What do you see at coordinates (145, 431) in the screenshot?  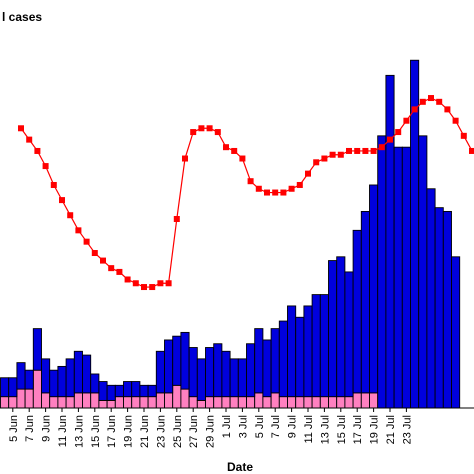 I see `x-tick-label: 21 Jun` at bounding box center [145, 431].